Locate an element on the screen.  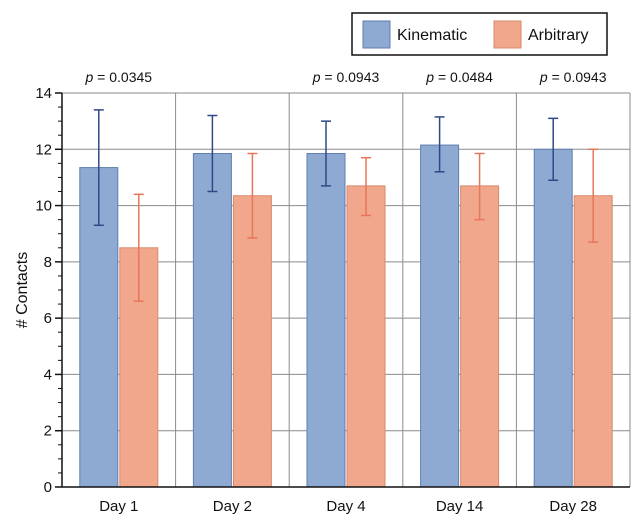
y-tick-label: 6 is located at coordinates (48, 318).